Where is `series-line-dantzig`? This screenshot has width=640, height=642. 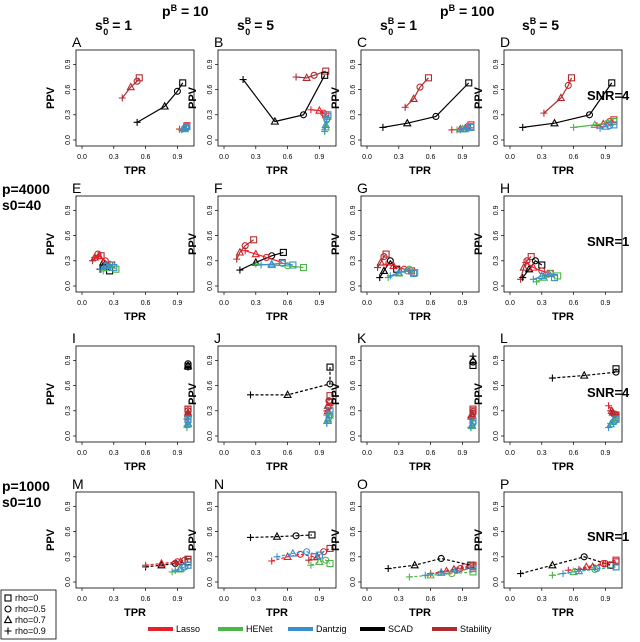 series-line-dantzig is located at coordinates (449, 571).